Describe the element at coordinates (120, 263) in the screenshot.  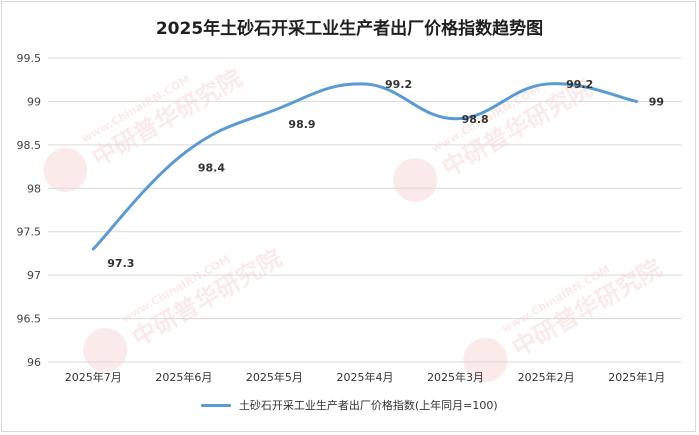
I see `data-label: 97.3` at that location.